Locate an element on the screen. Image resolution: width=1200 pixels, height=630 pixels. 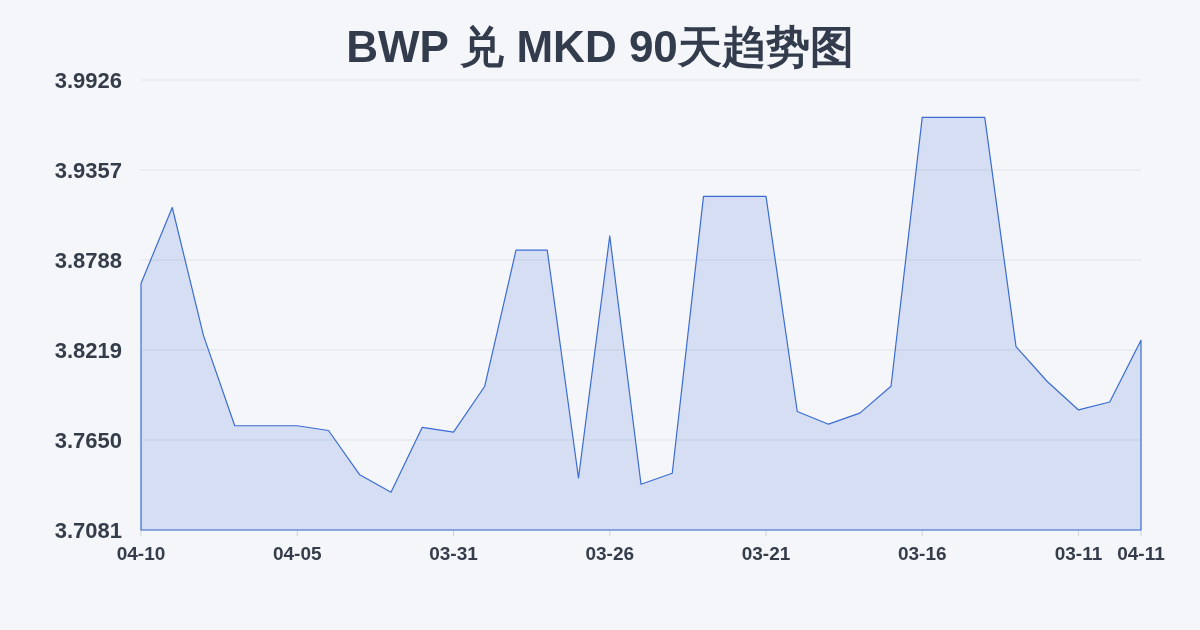
y-tick-label: 3.8219 is located at coordinates (88, 350).